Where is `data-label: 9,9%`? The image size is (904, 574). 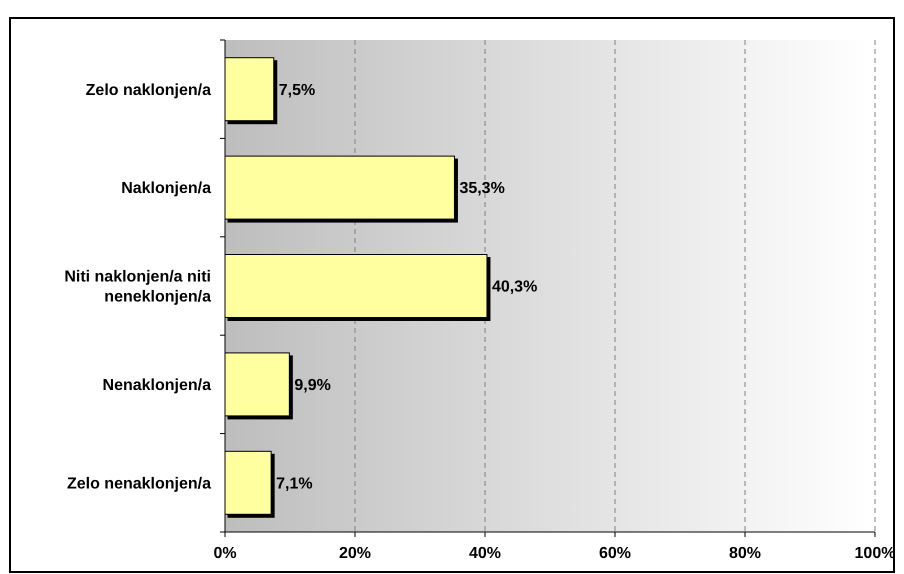
data-label: 9,9% is located at coordinates (312, 385).